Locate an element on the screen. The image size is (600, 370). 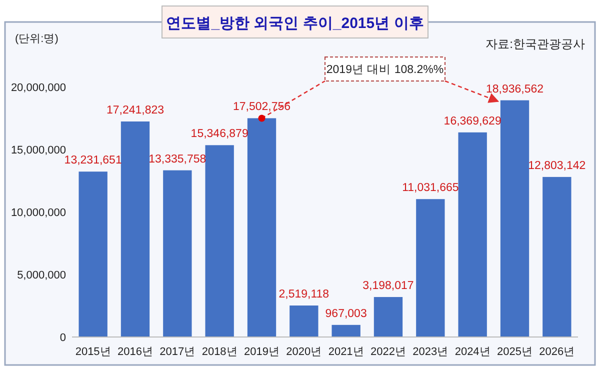
x-tick-label: 2022년 is located at coordinates (388, 352).